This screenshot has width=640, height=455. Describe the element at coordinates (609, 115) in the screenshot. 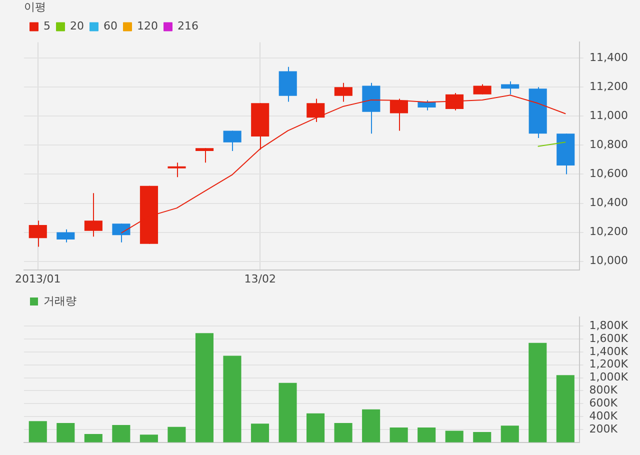

I see `y-tick-label: 11,000` at that location.